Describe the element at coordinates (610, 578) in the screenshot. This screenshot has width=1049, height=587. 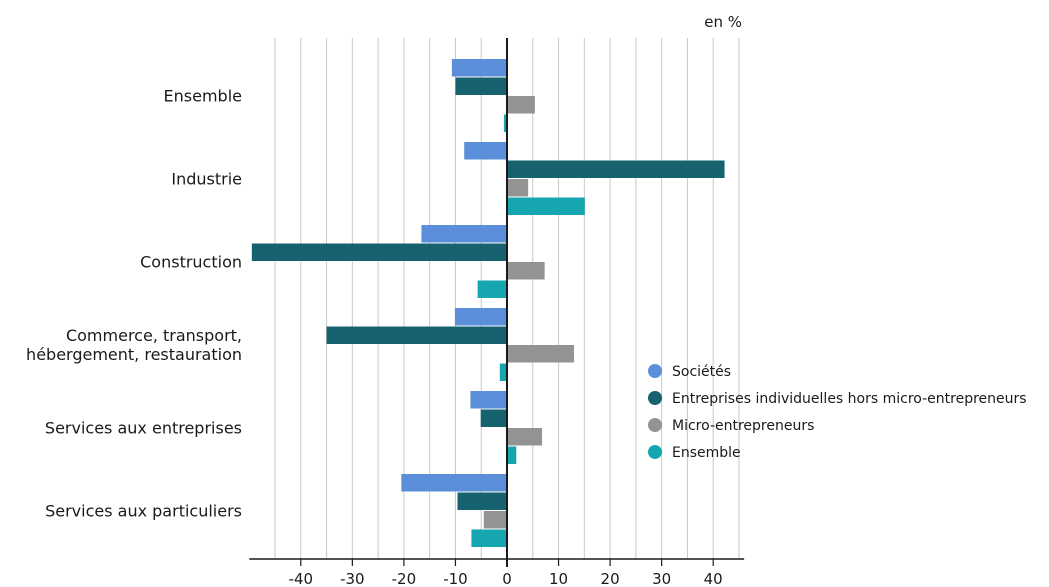
I see `x-tick-label: 20` at that location.